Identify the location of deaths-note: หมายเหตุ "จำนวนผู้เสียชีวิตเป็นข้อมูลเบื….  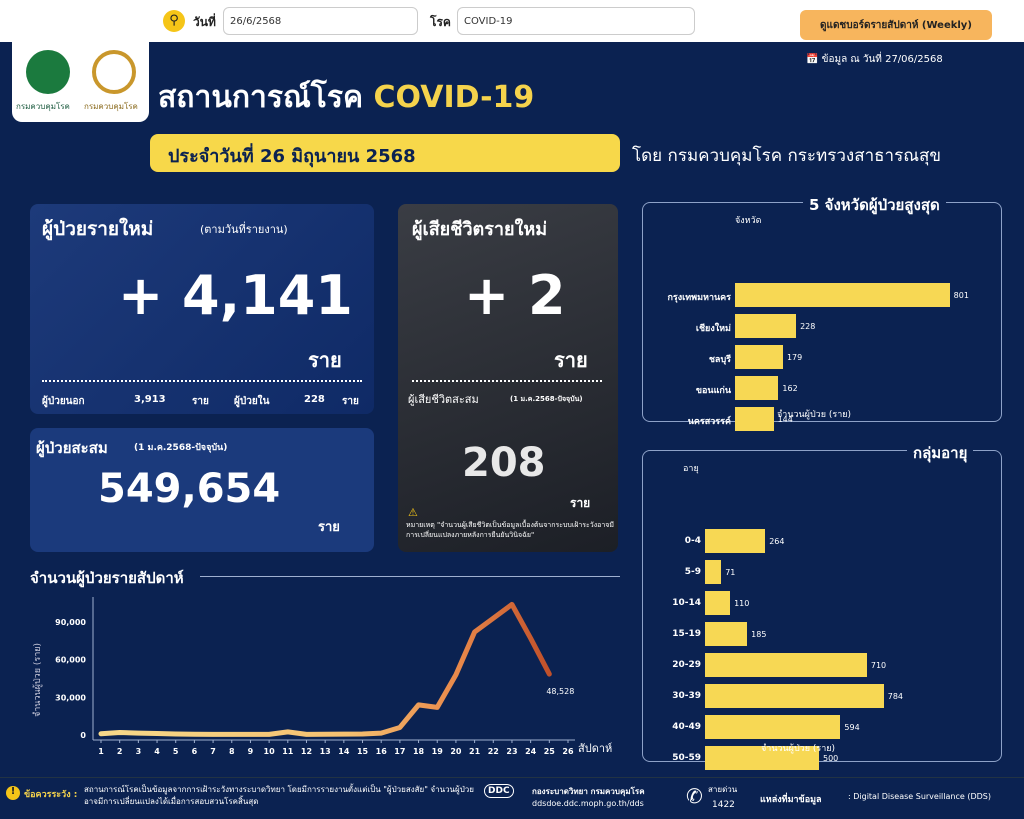
(510, 530).